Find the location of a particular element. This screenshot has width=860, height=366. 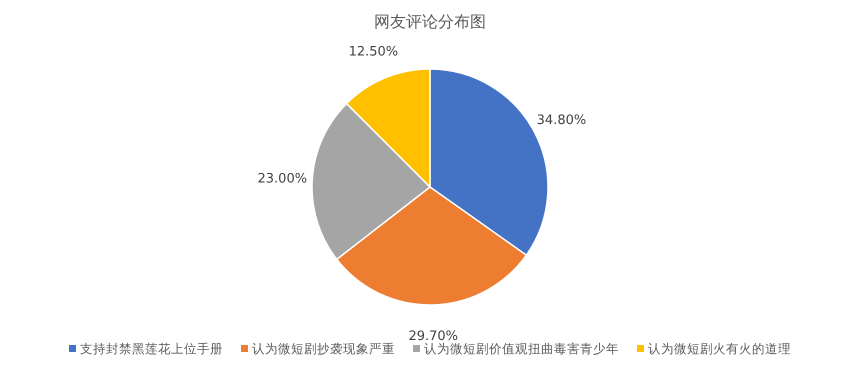

title: 网友评论分布图 is located at coordinates (430, 21).